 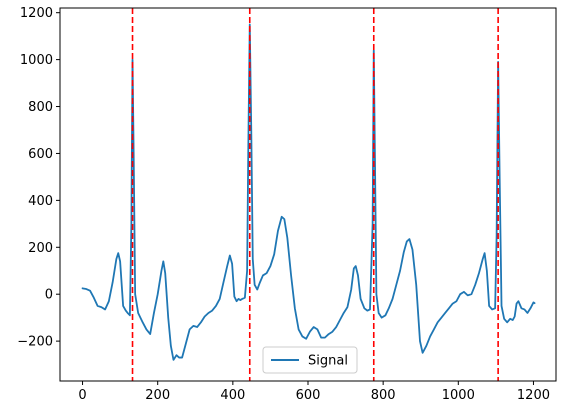 I want to click on y-tick-label: 0, so click(x=49, y=295).